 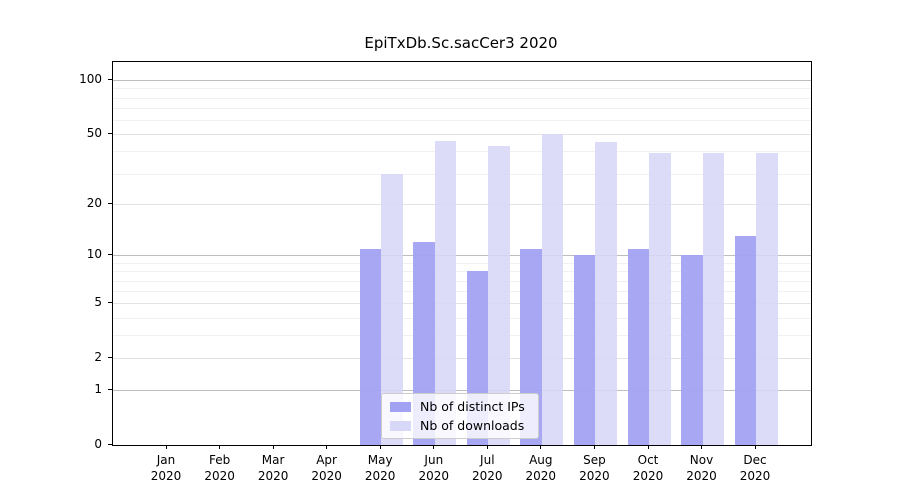 What do you see at coordinates (220, 468) in the screenshot?
I see `x-tick-label-feb: Feb 2020` at bounding box center [220, 468].